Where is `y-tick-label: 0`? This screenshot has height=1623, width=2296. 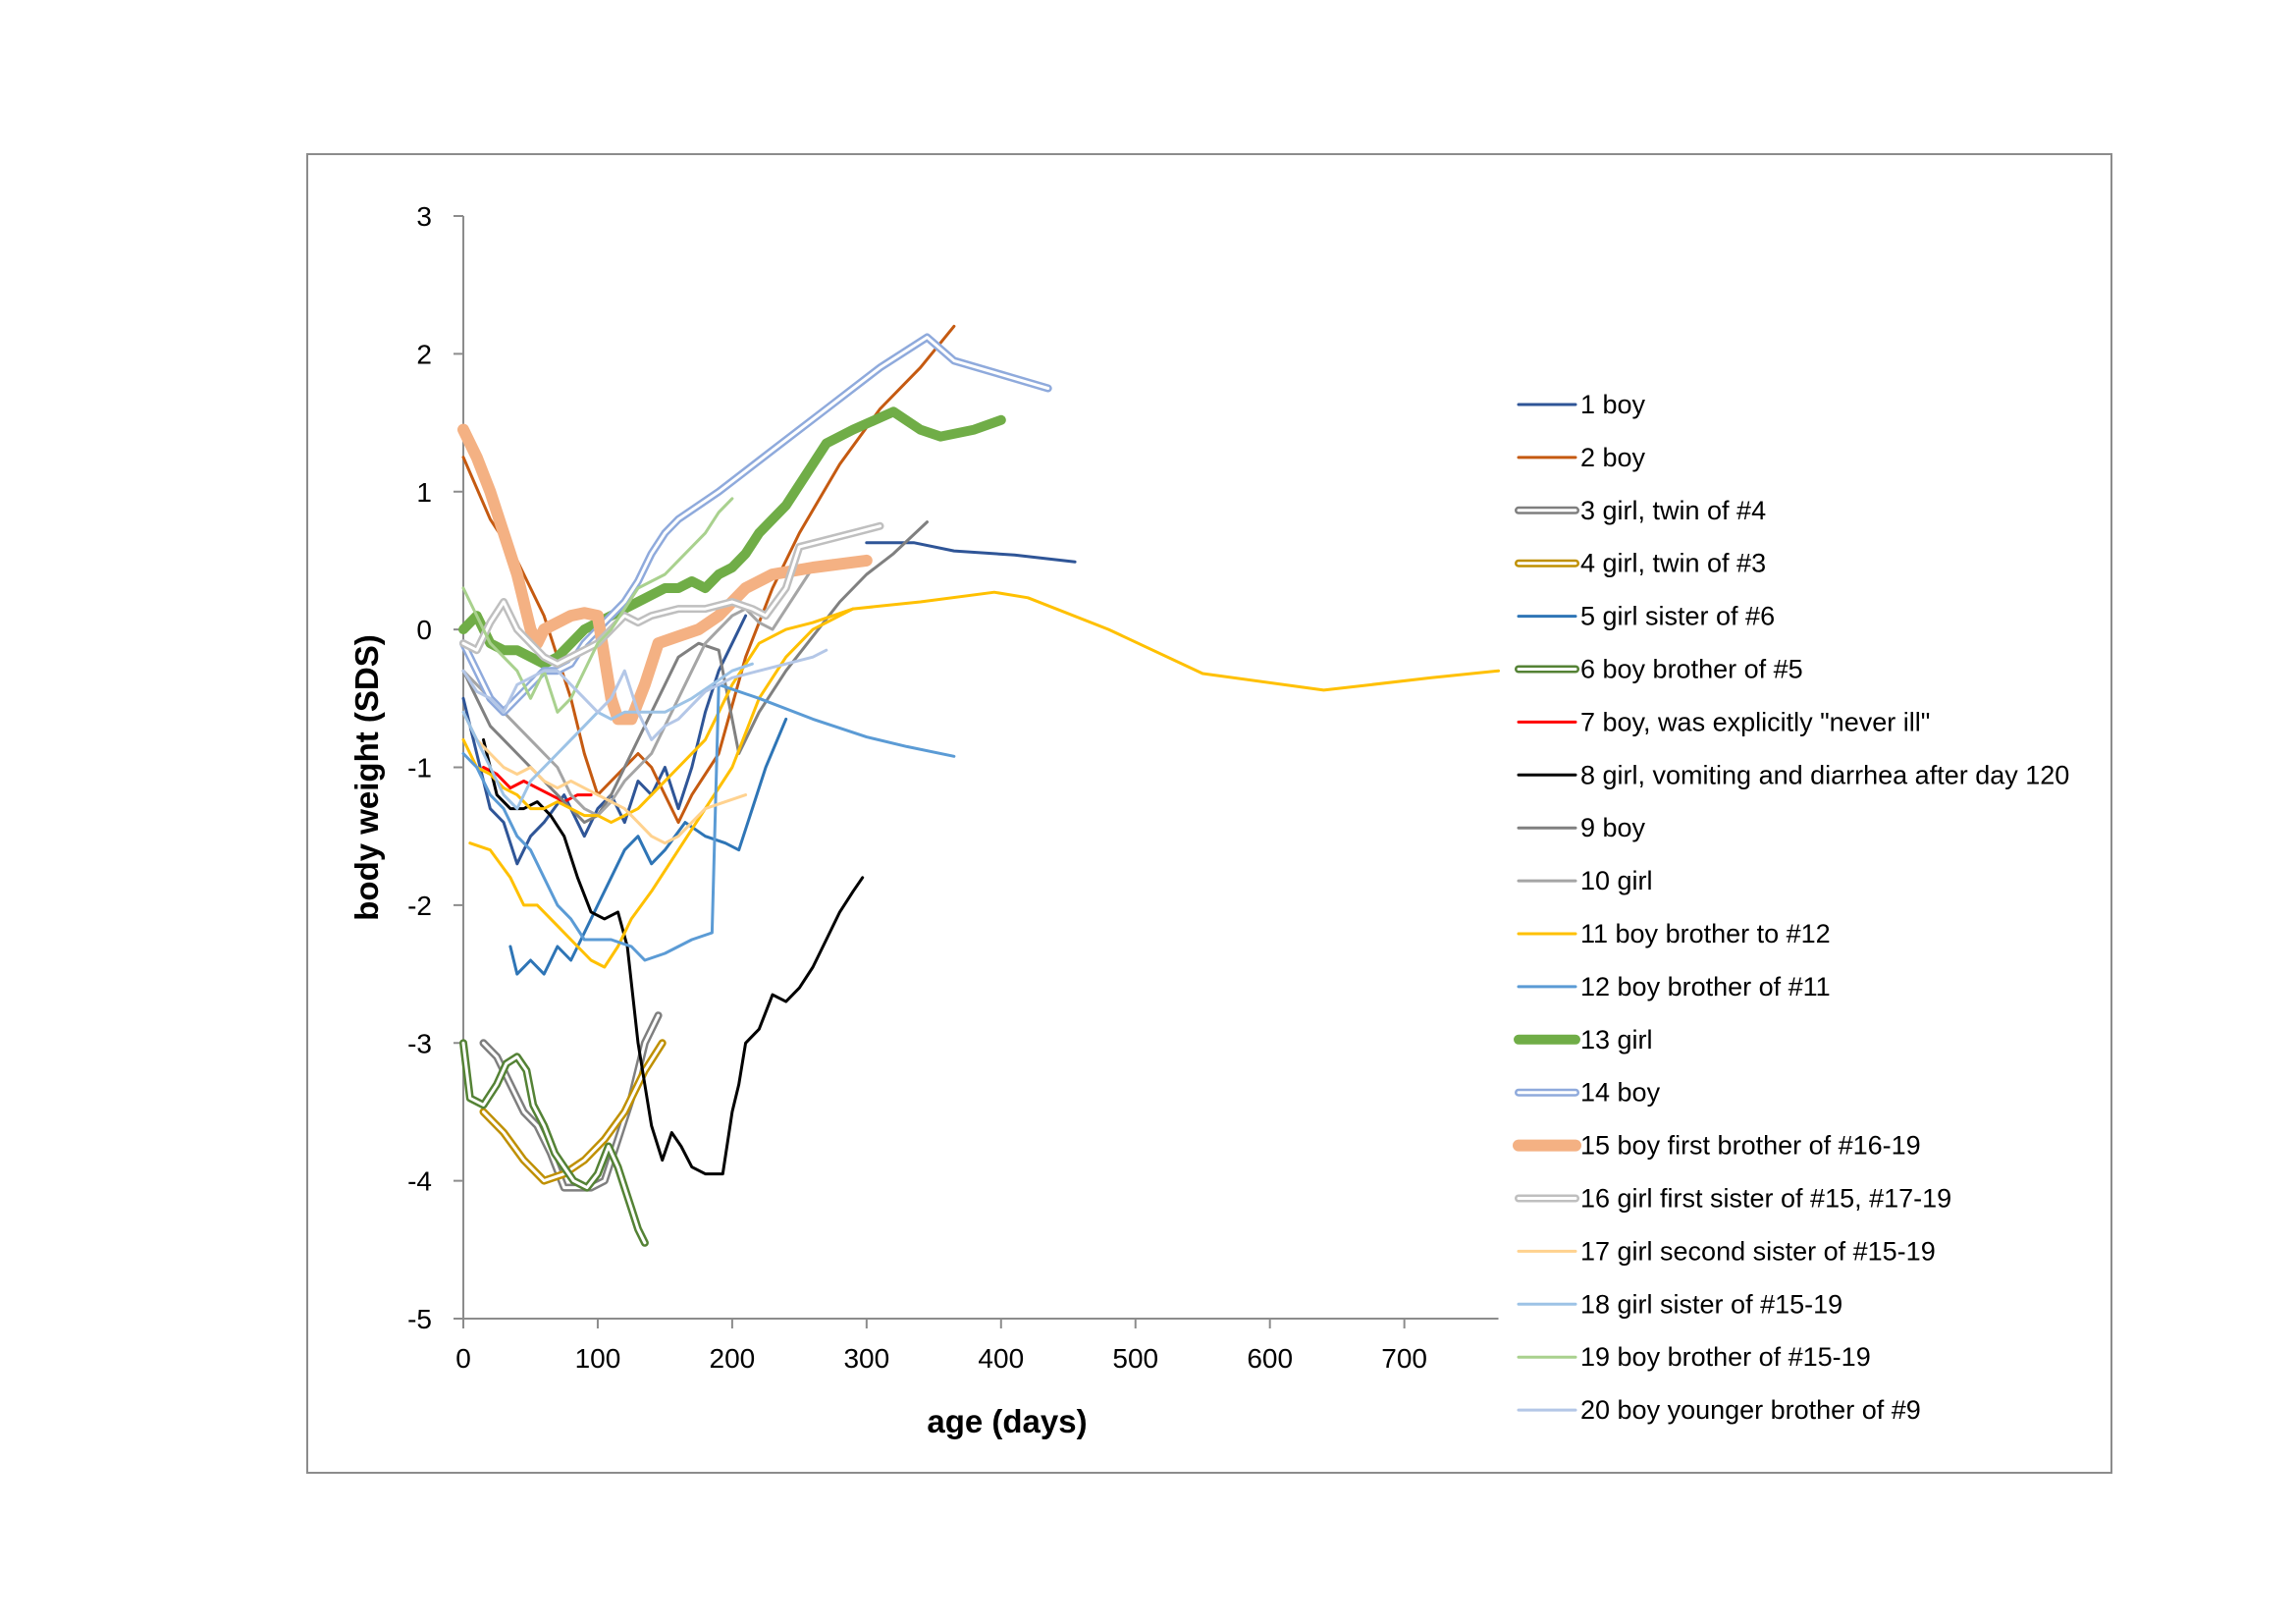
y-tick-label: 0 is located at coordinates (424, 630).